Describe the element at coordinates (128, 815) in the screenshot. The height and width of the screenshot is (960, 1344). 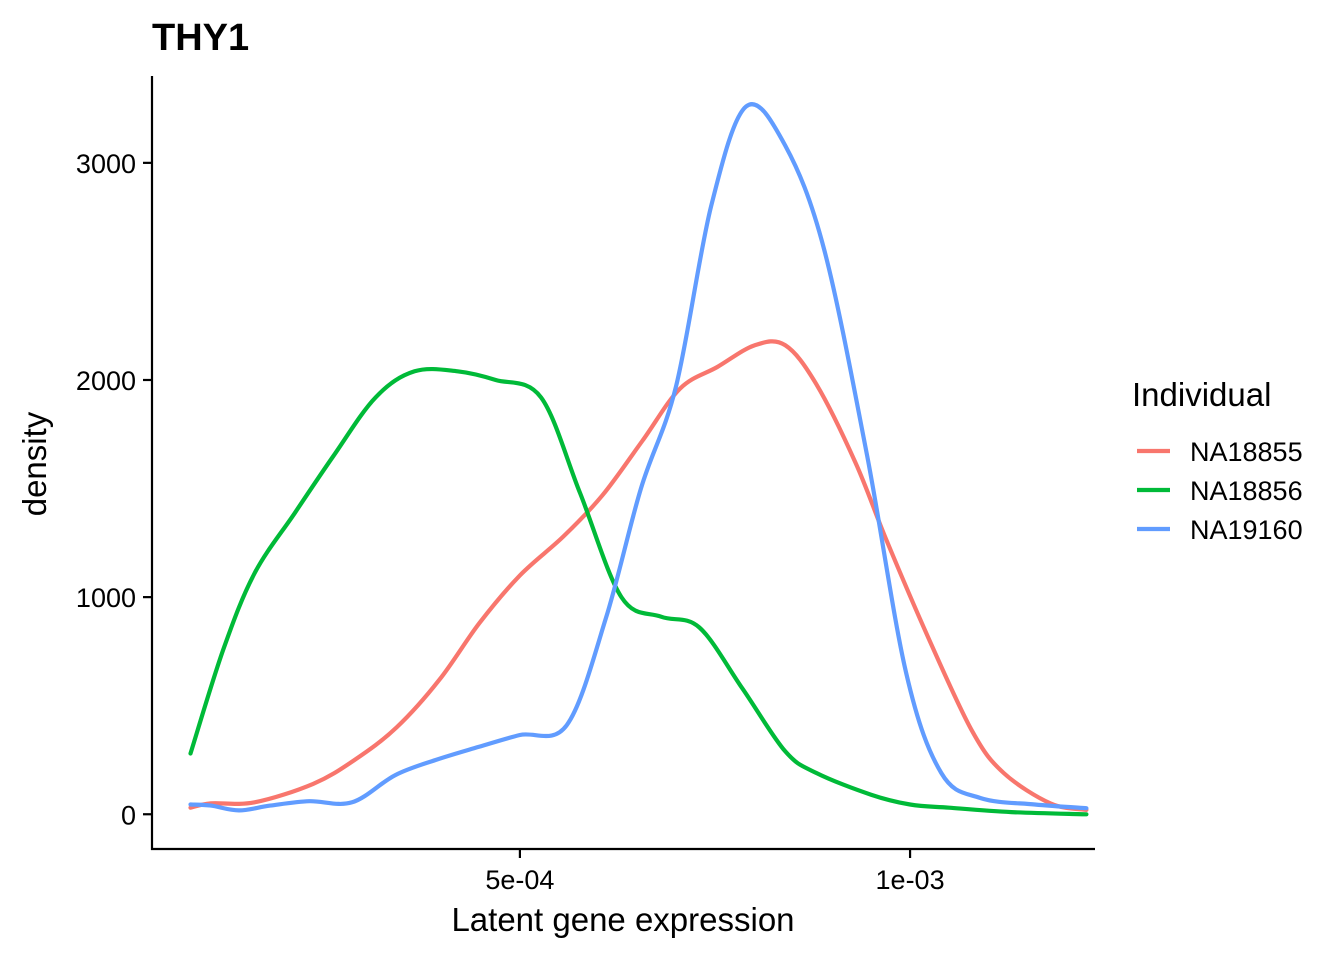
I see `y-tick-label: 0` at that location.